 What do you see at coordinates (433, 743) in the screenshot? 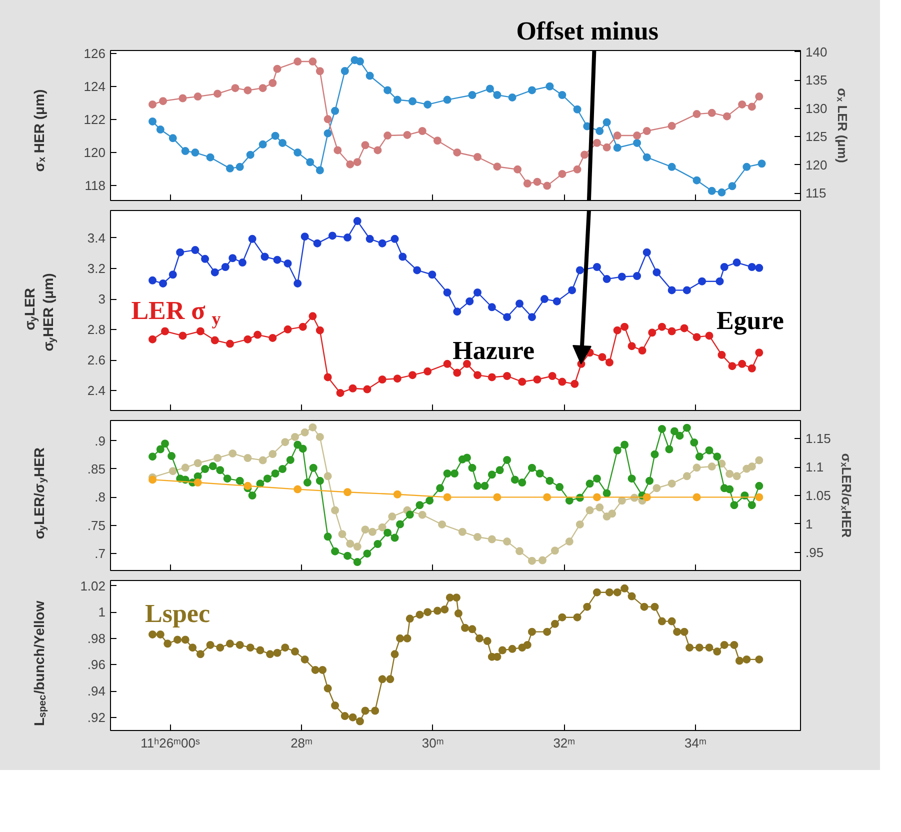
I see `x-tick-label: 30ᵐ` at bounding box center [433, 743].